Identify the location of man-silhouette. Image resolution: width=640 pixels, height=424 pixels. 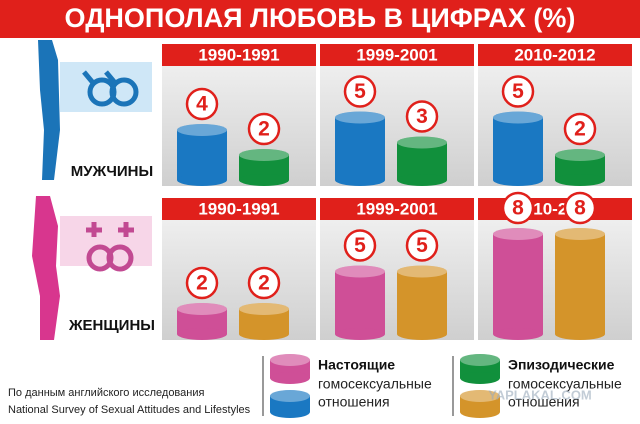
(49, 110).